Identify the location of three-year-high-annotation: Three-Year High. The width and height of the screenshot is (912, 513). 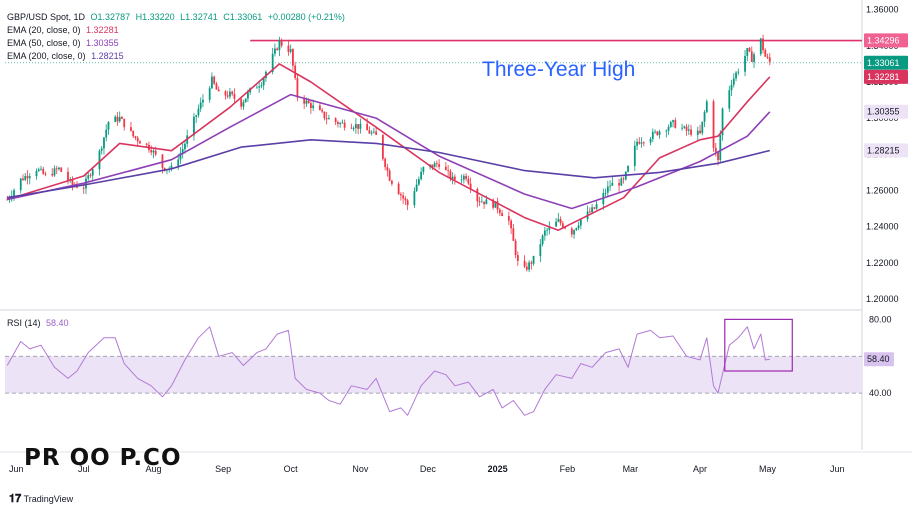
(559, 69).